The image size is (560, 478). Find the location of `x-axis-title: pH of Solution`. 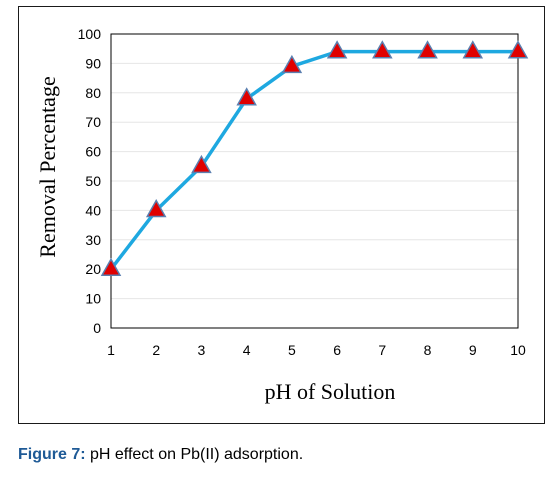

x-axis-title: pH of Solution is located at coordinates (330, 391).